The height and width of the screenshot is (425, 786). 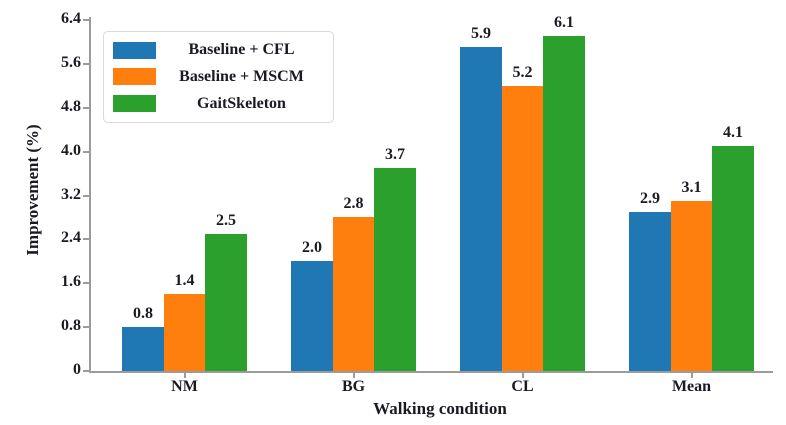 What do you see at coordinates (481, 34) in the screenshot?
I see `bar-value-label: 5.9` at bounding box center [481, 34].